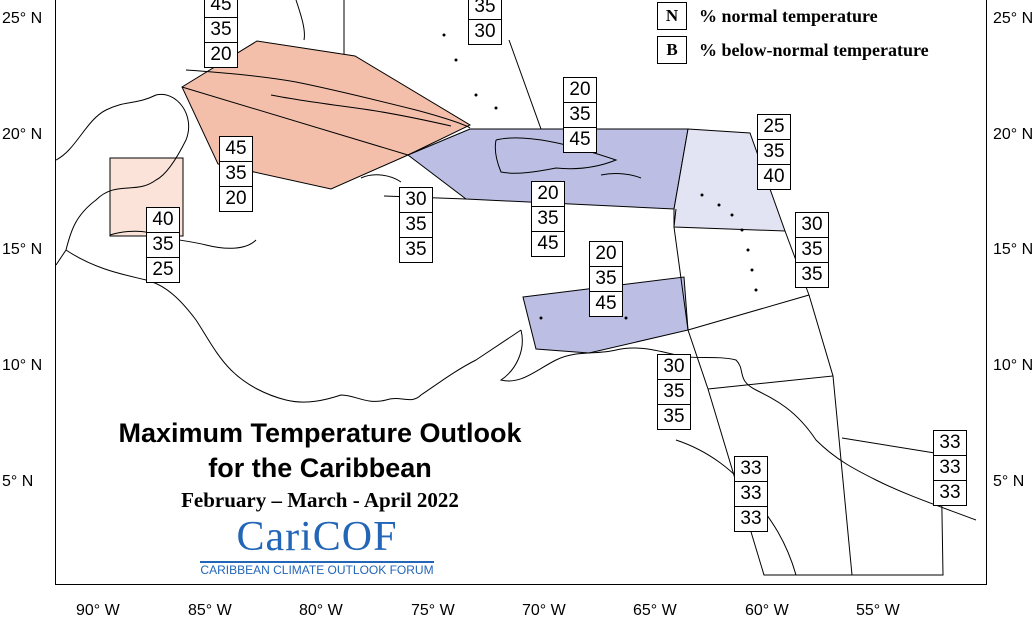  Describe the element at coordinates (774, 176) in the screenshot. I see `forecast-below: 40` at that location.